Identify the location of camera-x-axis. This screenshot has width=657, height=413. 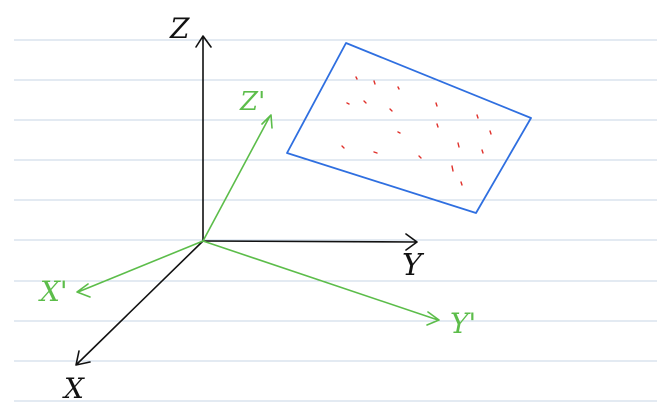
(140, 269).